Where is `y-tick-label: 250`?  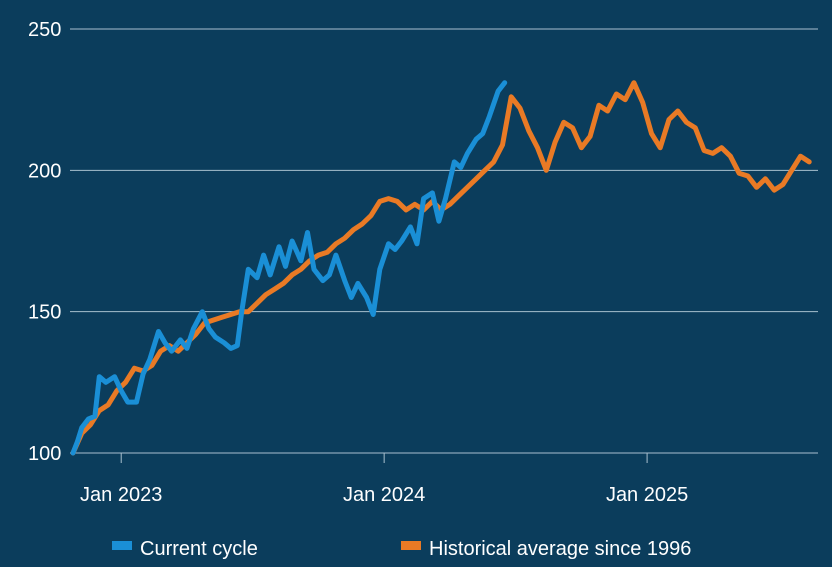
y-tick-label: 250 is located at coordinates (44, 30).